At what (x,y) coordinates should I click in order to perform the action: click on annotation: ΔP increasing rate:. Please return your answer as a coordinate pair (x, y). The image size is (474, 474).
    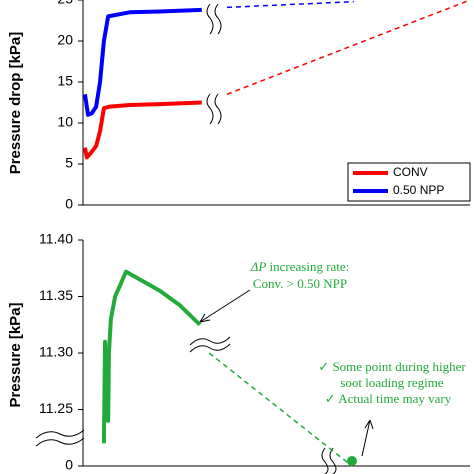
    Looking at the image, I should click on (300, 266).